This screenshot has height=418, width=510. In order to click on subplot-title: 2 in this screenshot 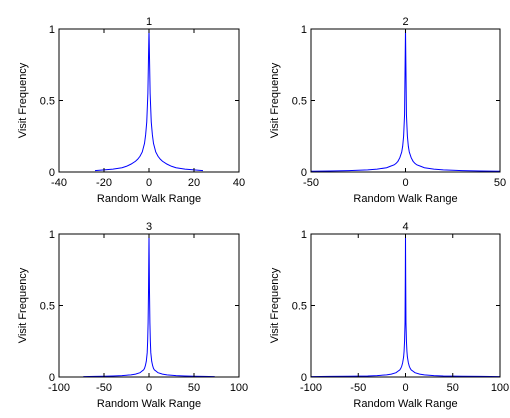, I will do `click(405, 22)`.